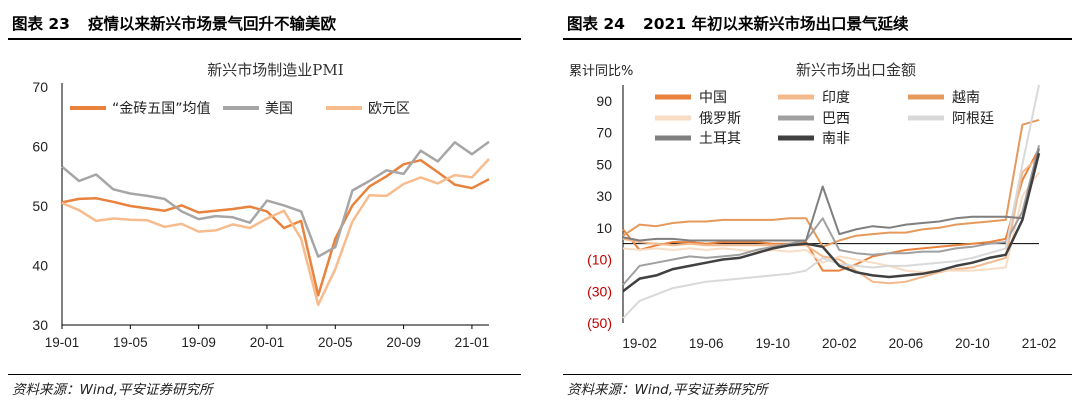 The height and width of the screenshot is (413, 1080). I want to click on legend-label: 中国, so click(713, 98).